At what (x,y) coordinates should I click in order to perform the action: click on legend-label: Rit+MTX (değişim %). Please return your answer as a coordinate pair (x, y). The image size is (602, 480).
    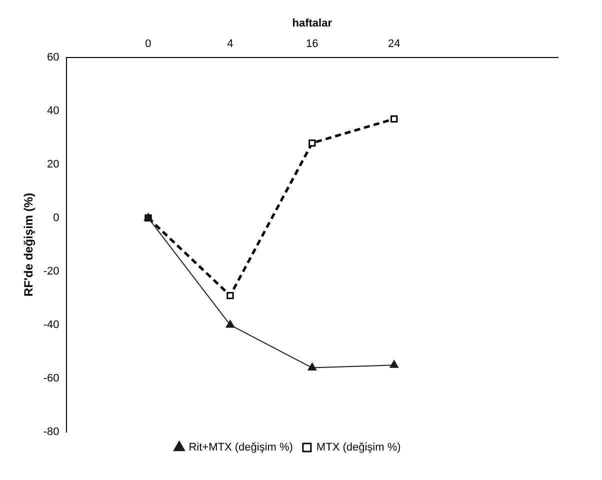
    Looking at the image, I should click on (240, 448).